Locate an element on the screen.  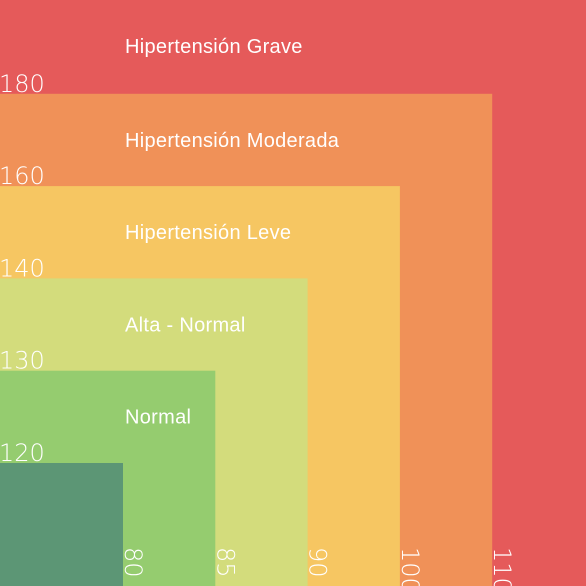
zone-label-4: Normal is located at coordinates (158, 418).